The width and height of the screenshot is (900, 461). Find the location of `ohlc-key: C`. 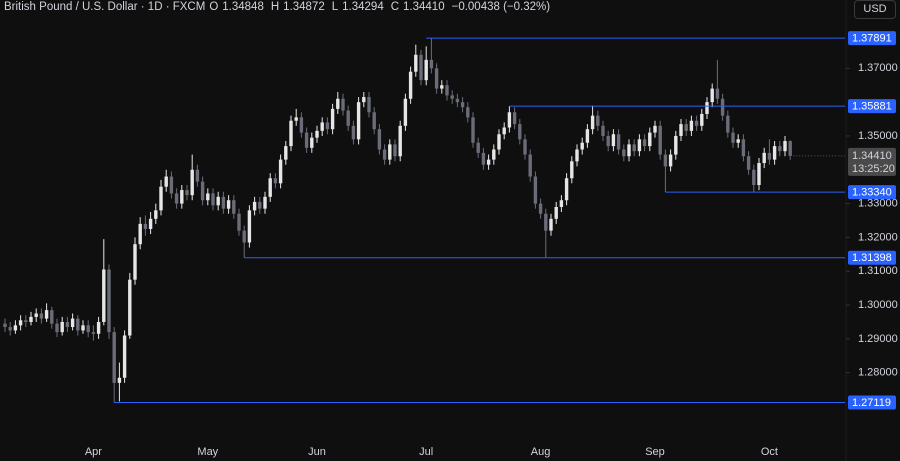

ohlc-key: C is located at coordinates (395, 7).